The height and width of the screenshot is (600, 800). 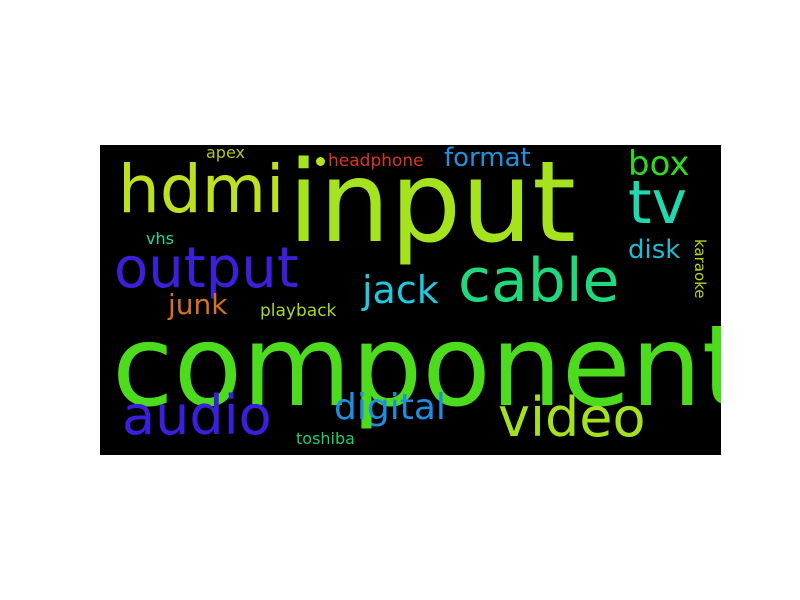 I want to click on word-apex: apex, so click(x=225, y=153).